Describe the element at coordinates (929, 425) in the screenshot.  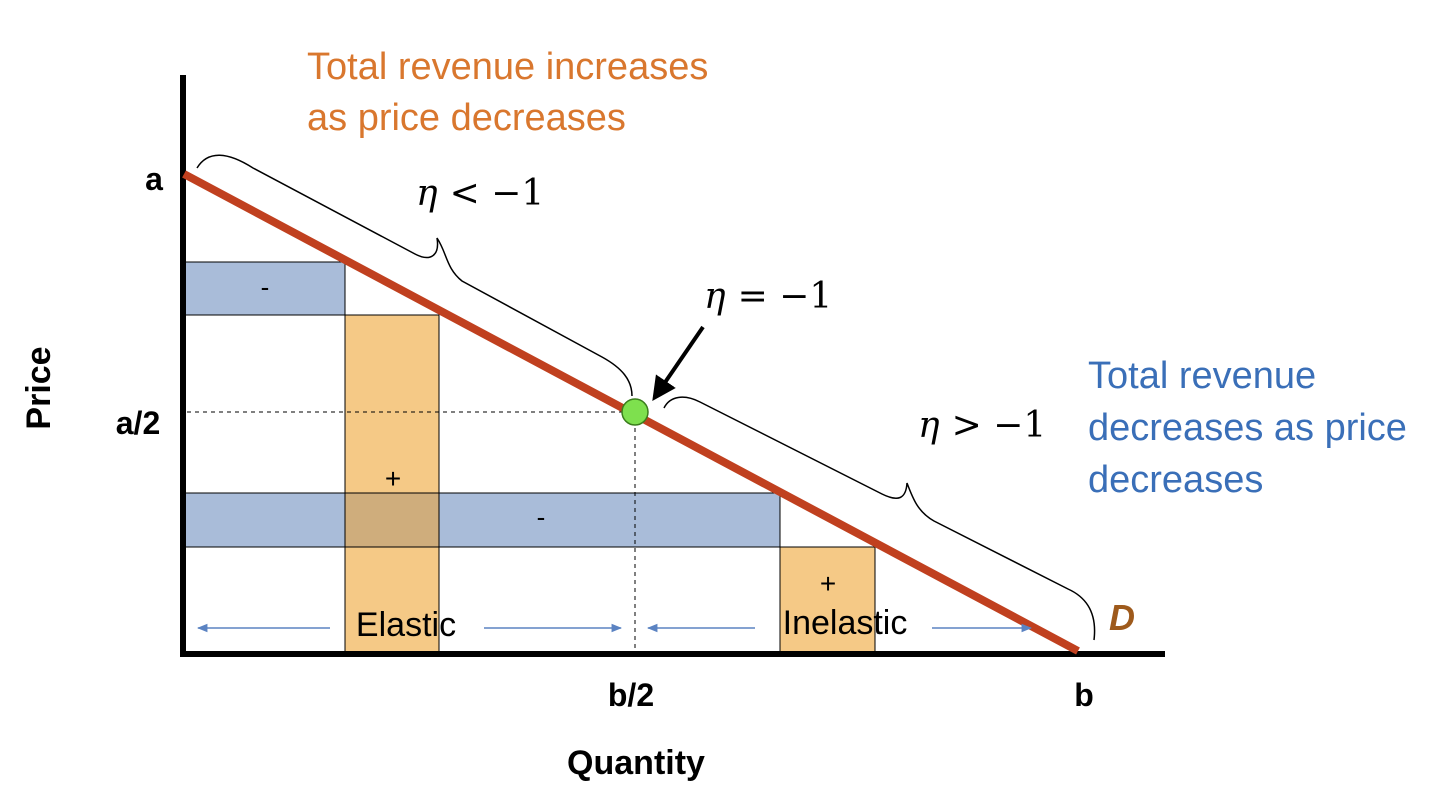
I see `elasticity-lower-symbol: η` at that location.